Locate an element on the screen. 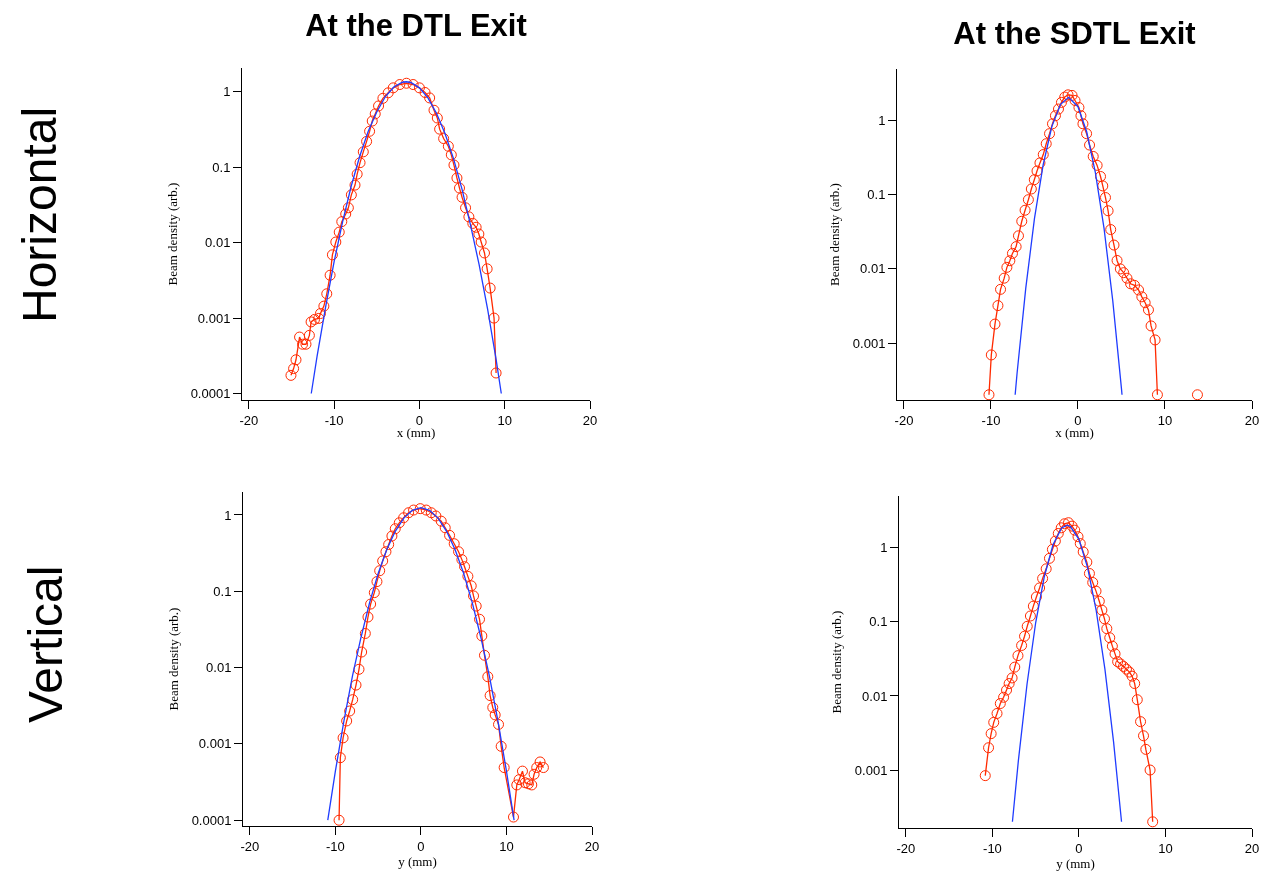  y-tick-label: 0.1 is located at coordinates (221, 167).